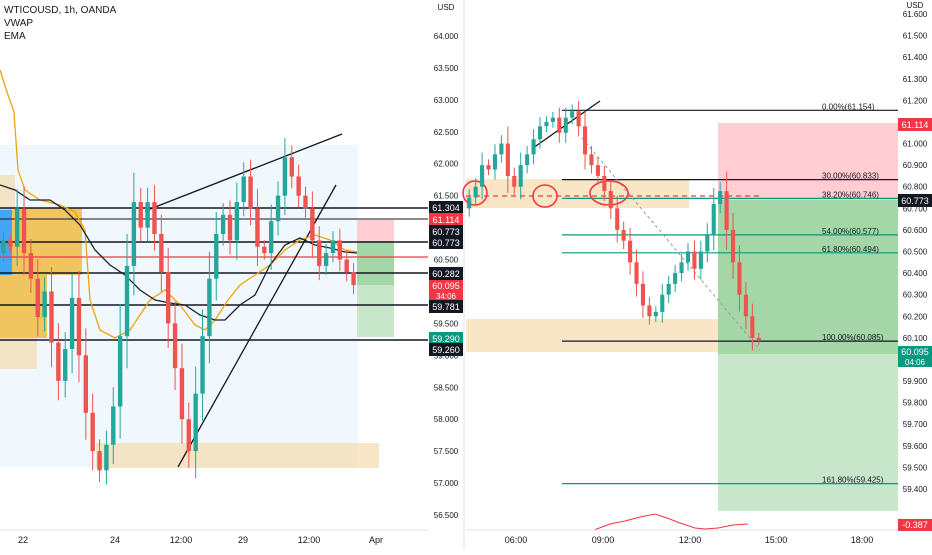  What do you see at coordinates (446, 515) in the screenshot?
I see `y-tick-left-15: 56.500` at bounding box center [446, 515].